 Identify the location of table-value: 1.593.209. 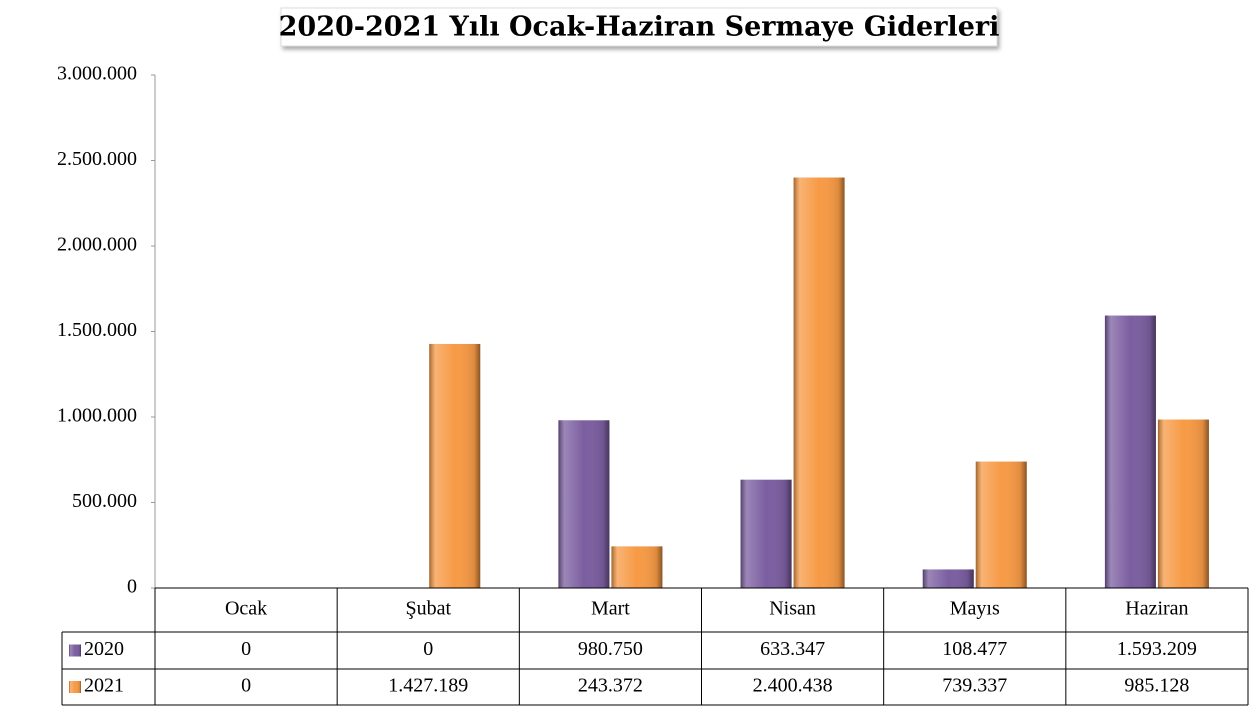
(1157, 649).